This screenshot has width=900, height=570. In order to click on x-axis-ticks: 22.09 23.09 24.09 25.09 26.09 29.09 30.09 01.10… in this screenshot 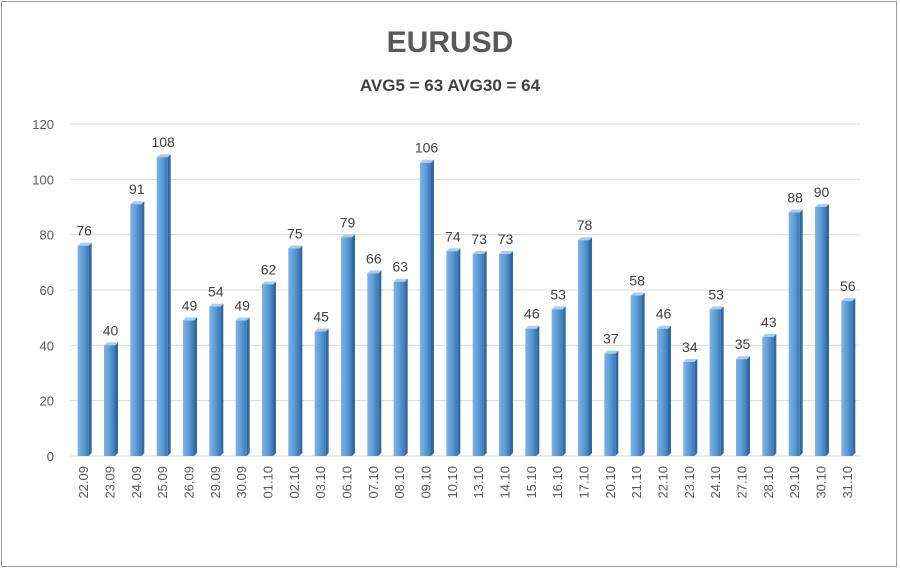, I will do `click(465, 482)`.